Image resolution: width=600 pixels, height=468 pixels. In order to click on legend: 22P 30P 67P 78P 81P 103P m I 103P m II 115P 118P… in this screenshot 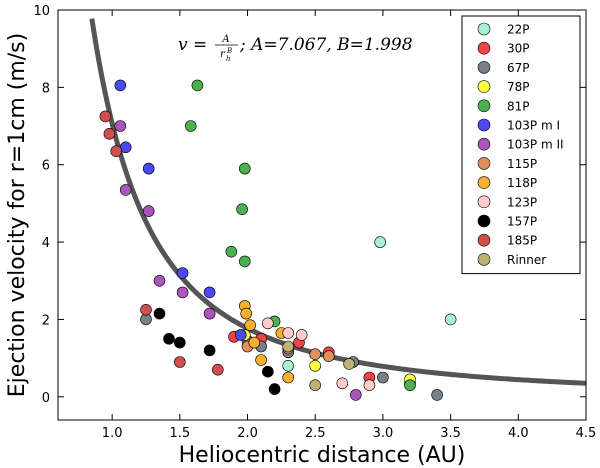, I will do `click(521, 145)`.